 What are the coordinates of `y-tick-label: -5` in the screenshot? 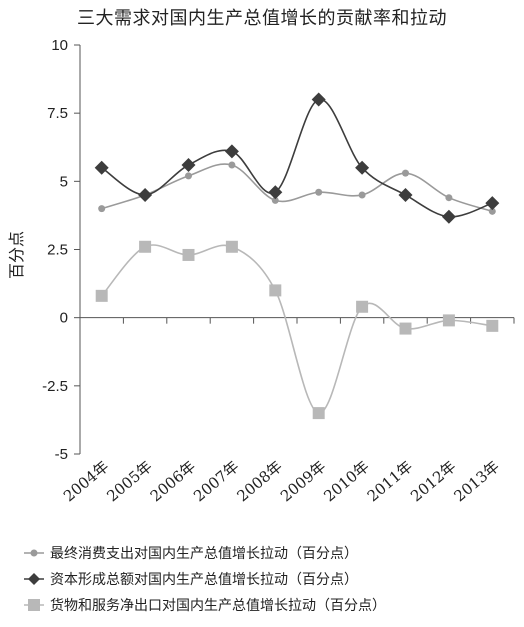 It's located at (61, 454).